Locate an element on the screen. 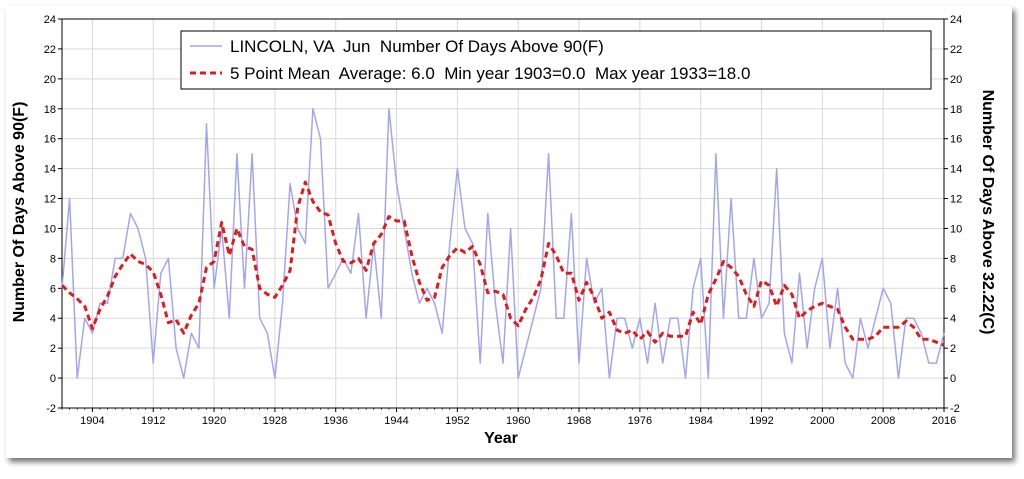 The width and height of the screenshot is (1024, 479). x-axis-label: Year is located at coordinates (501, 438).